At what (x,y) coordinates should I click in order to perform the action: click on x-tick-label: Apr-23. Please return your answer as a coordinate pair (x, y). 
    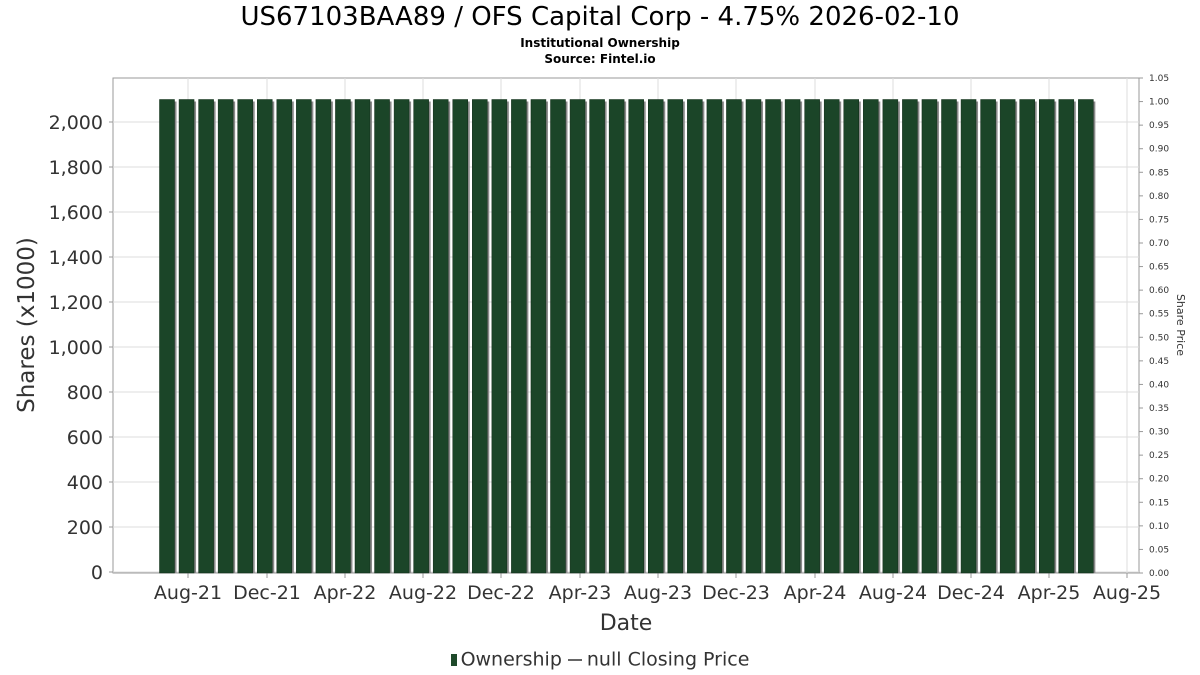
    Looking at the image, I should click on (580, 593).